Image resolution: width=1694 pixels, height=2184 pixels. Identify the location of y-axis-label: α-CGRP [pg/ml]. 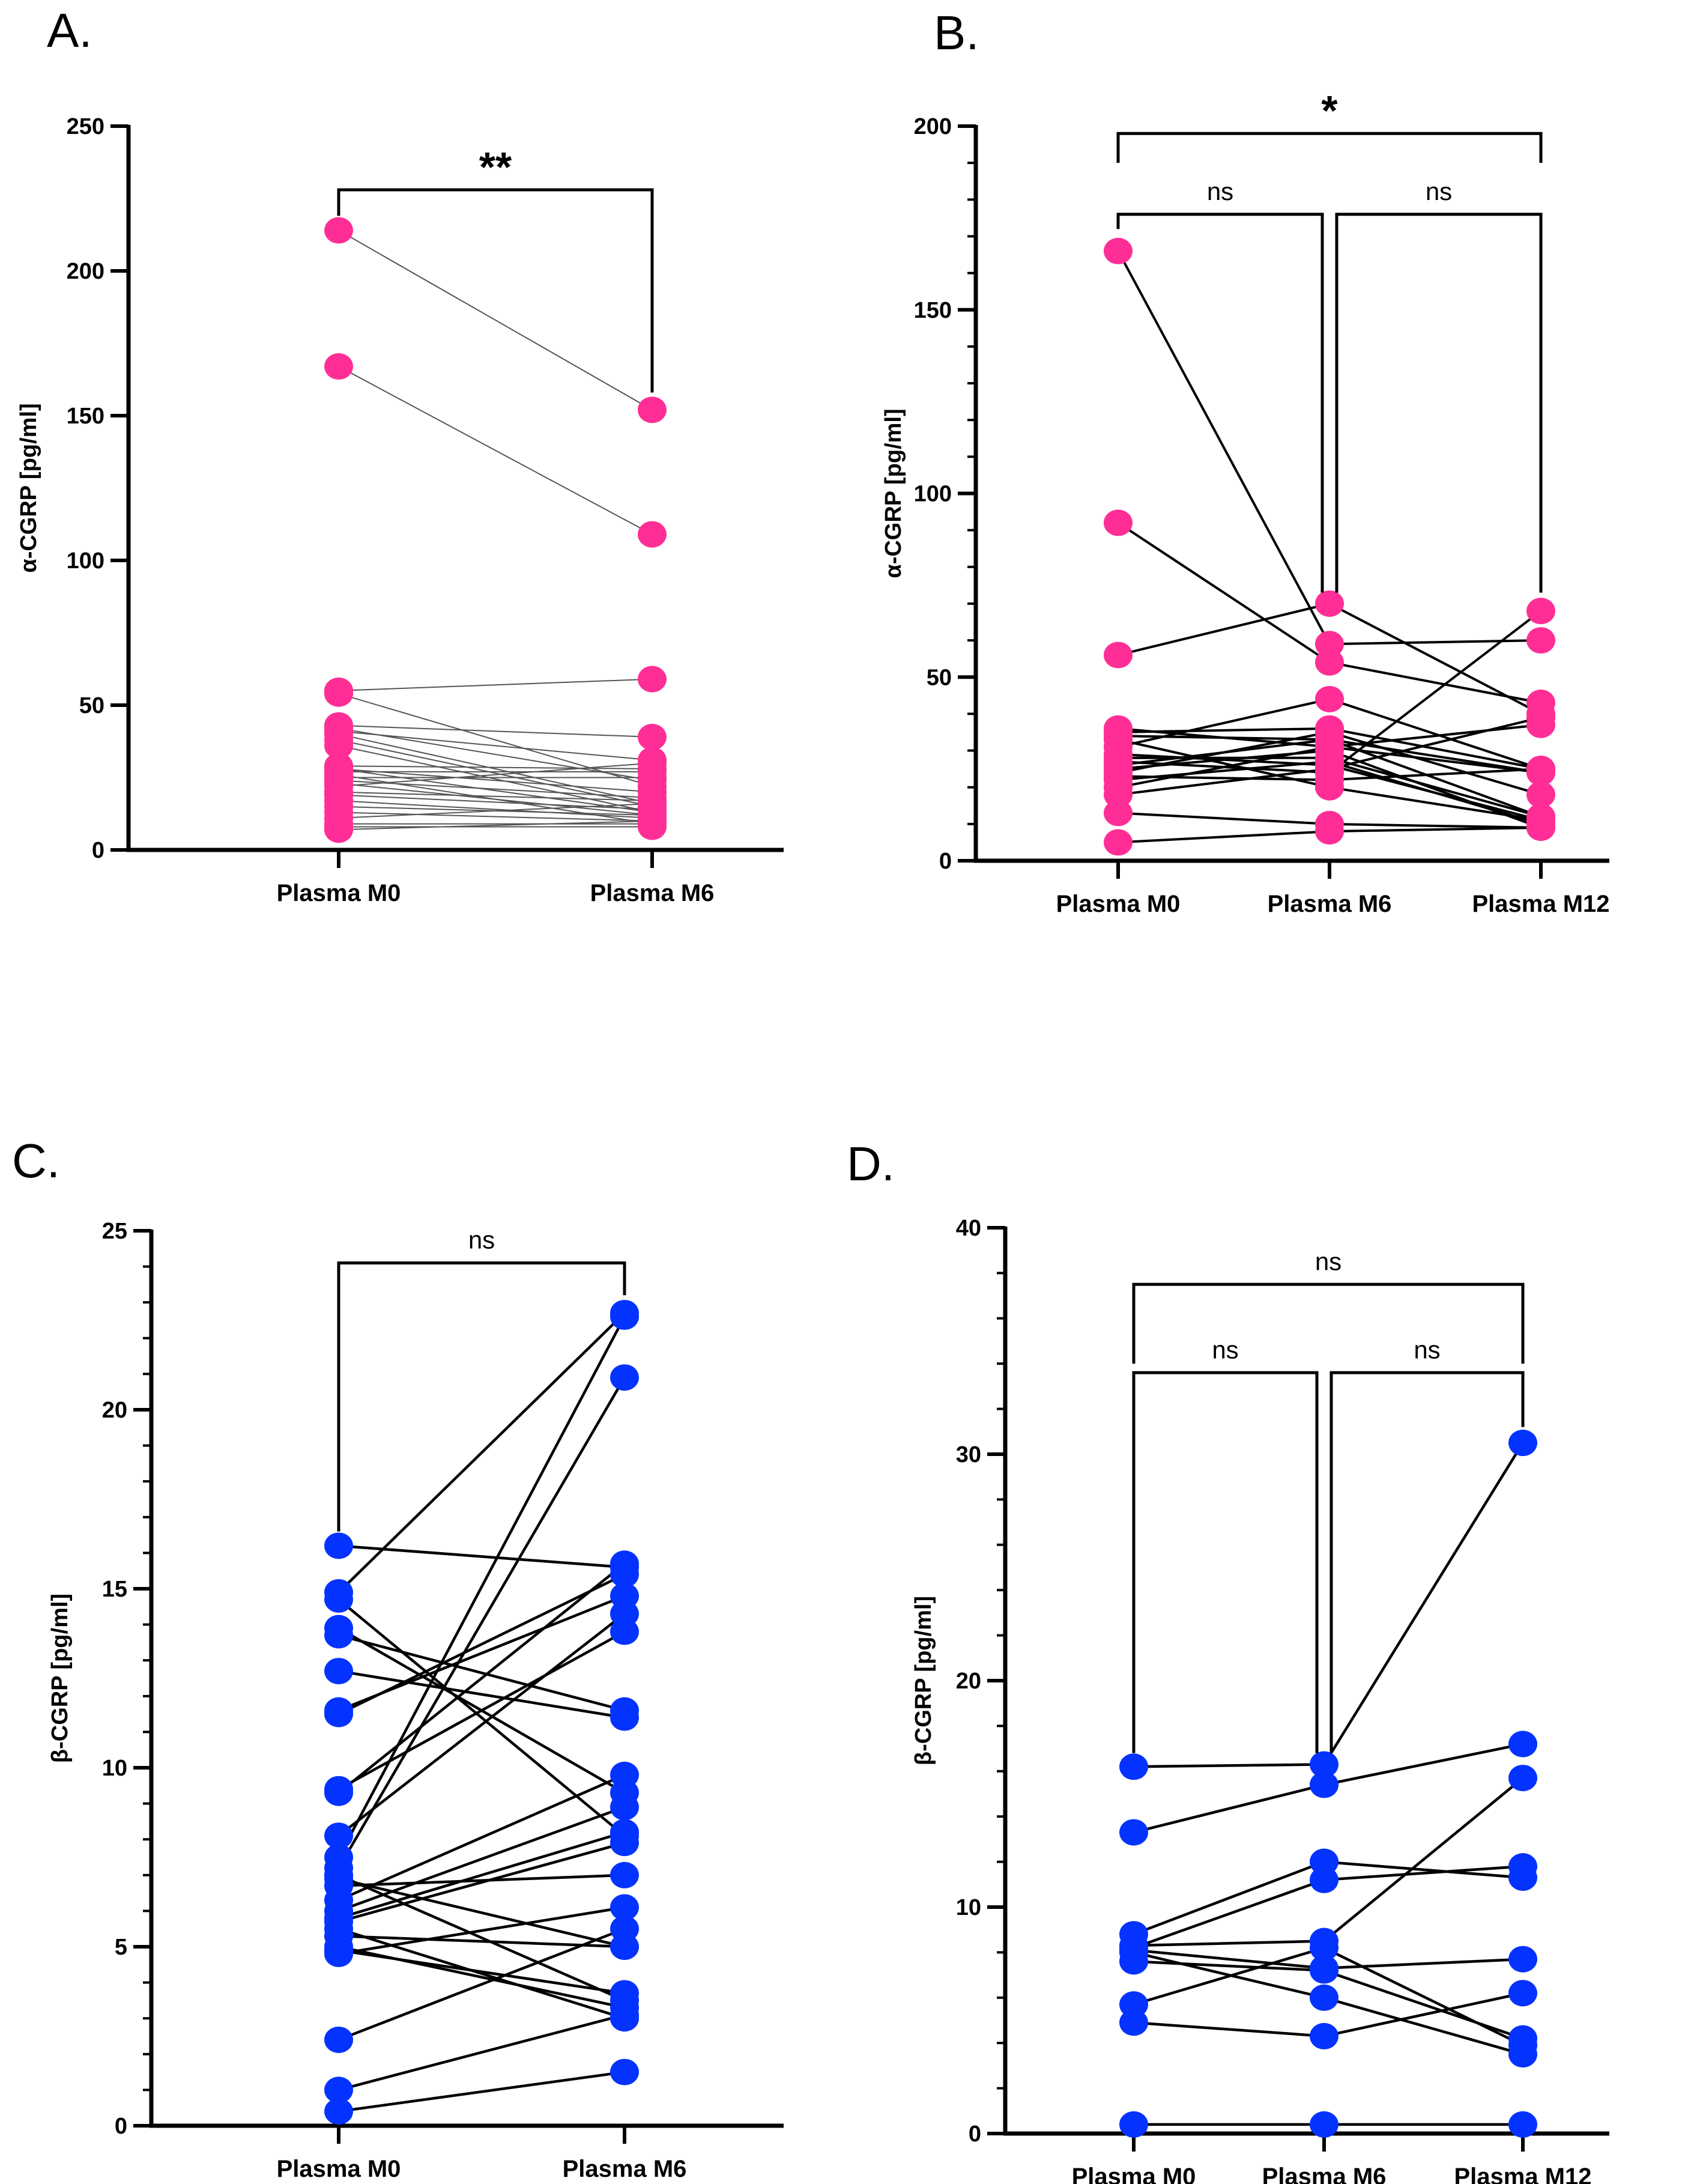
(28, 488).